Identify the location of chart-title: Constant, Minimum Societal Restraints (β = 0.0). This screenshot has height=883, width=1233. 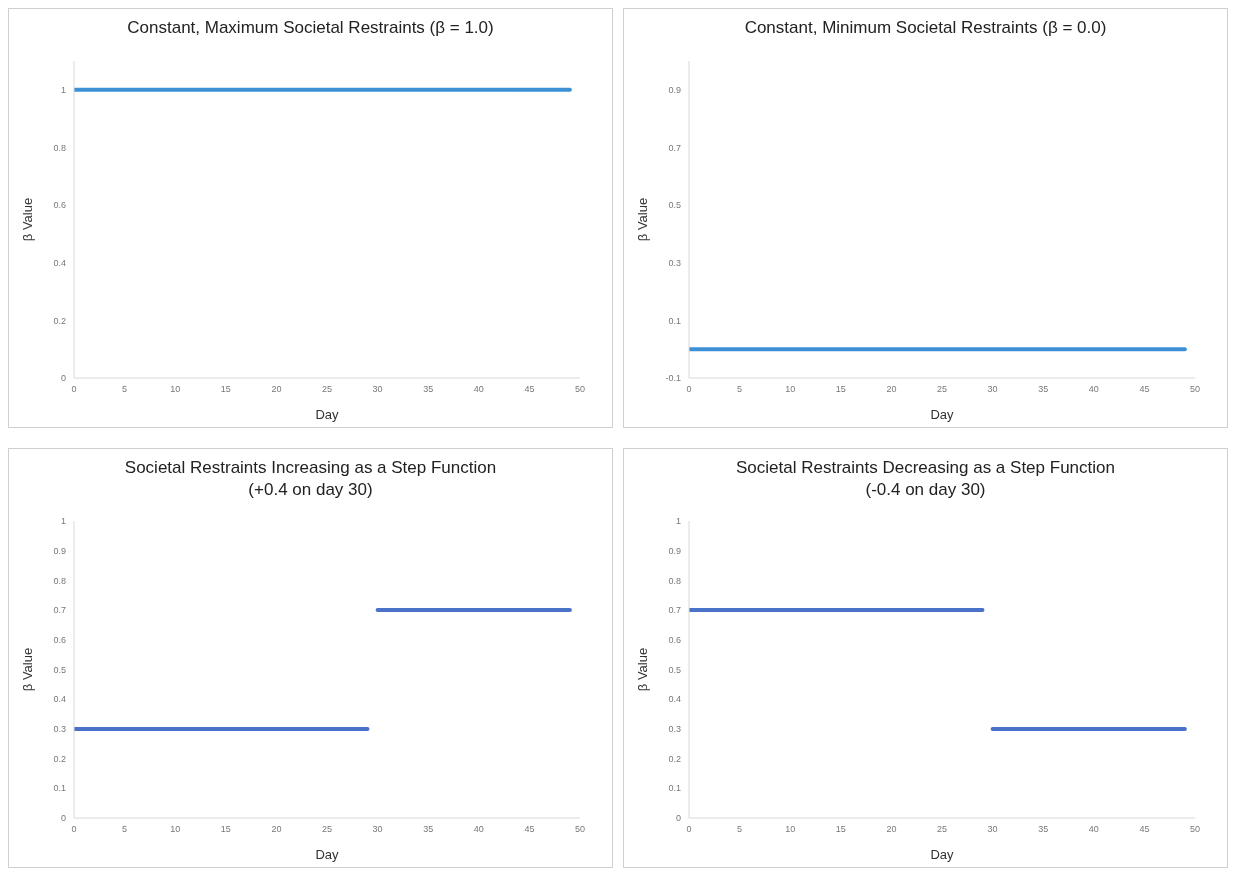
(925, 28).